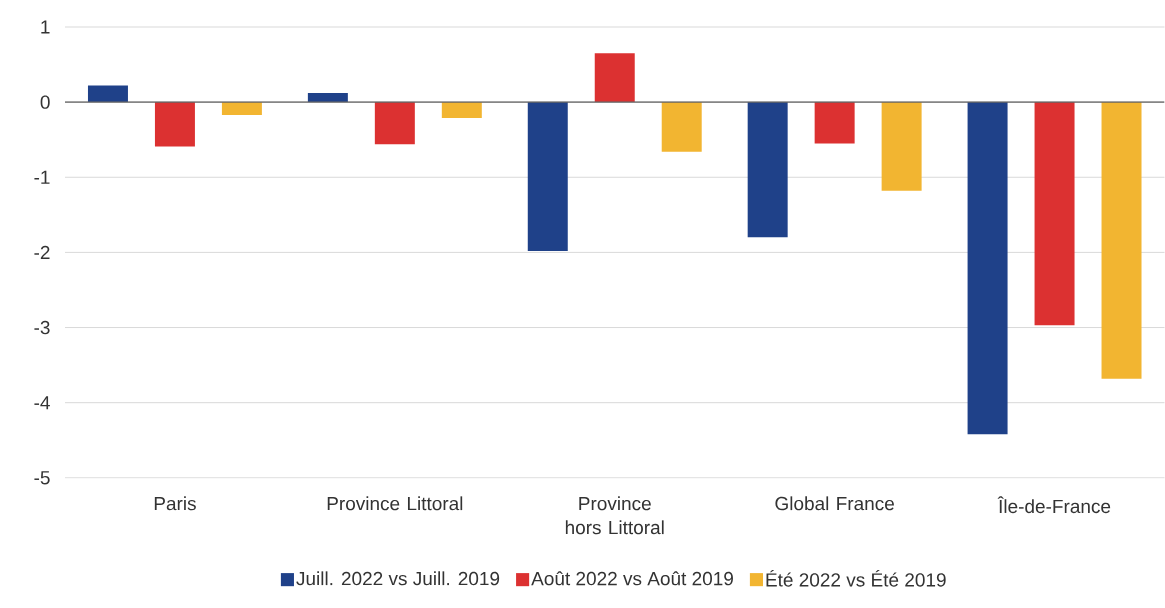 The height and width of the screenshot is (608, 1165). What do you see at coordinates (834, 503) in the screenshot?
I see `x-tick-label: Global France` at bounding box center [834, 503].